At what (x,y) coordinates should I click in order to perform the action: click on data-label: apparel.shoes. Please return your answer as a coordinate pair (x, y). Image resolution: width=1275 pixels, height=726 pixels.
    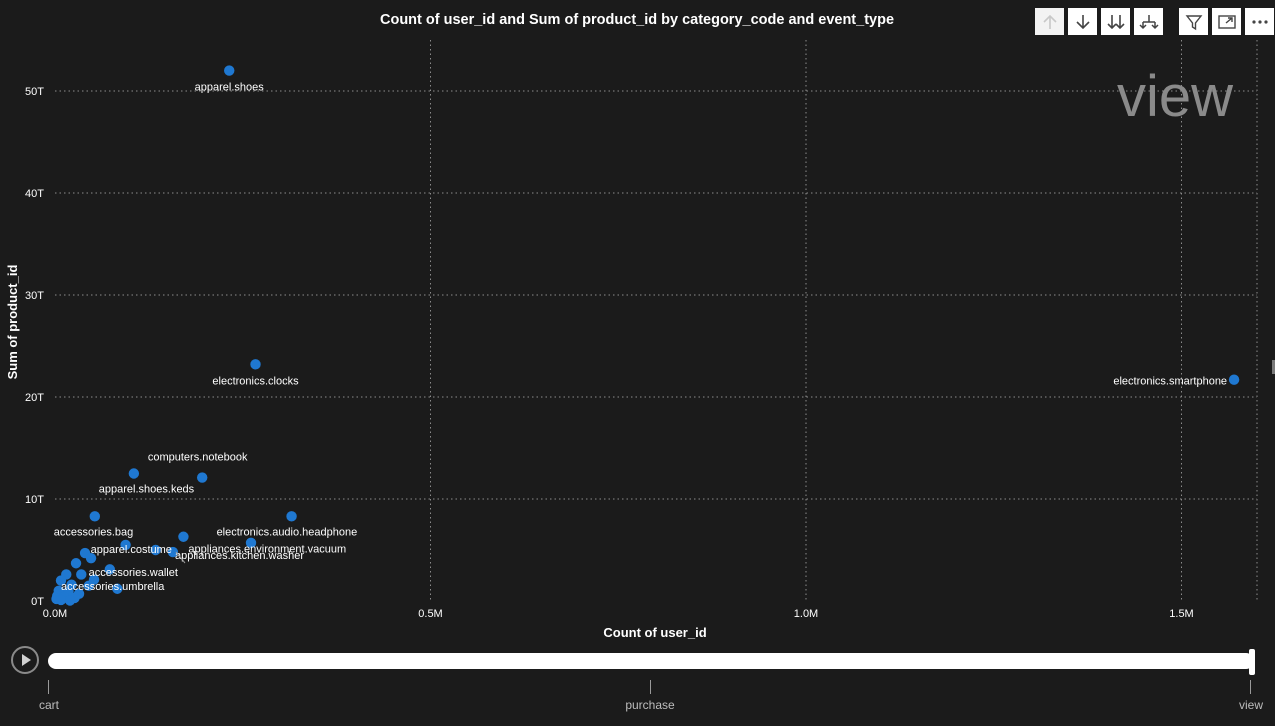
    Looking at the image, I should click on (230, 88).